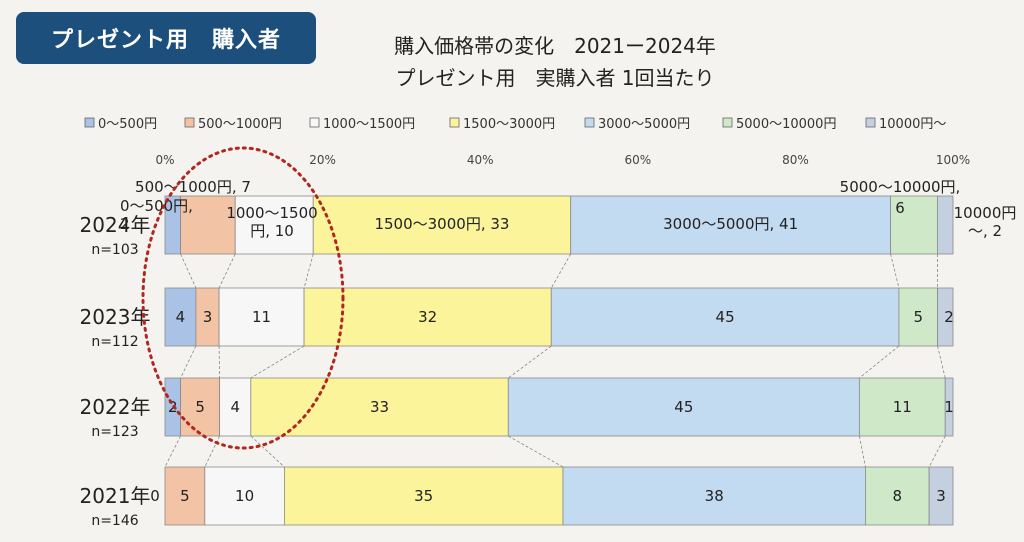 This screenshot has width=1024, height=542. Describe the element at coordinates (900, 187) in the screenshot. I see `data-label: 5000～10000円,` at that location.